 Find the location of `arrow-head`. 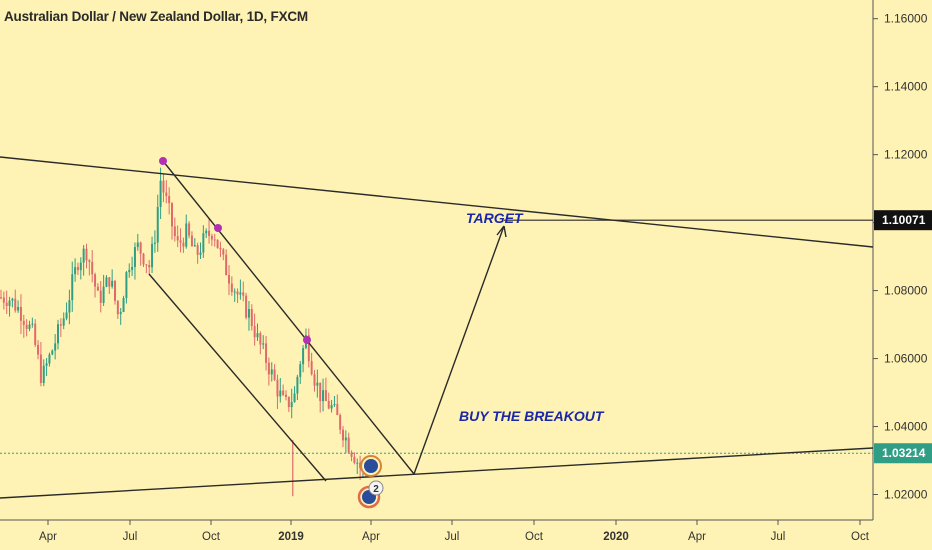

arrow-head is located at coordinates (501, 231).